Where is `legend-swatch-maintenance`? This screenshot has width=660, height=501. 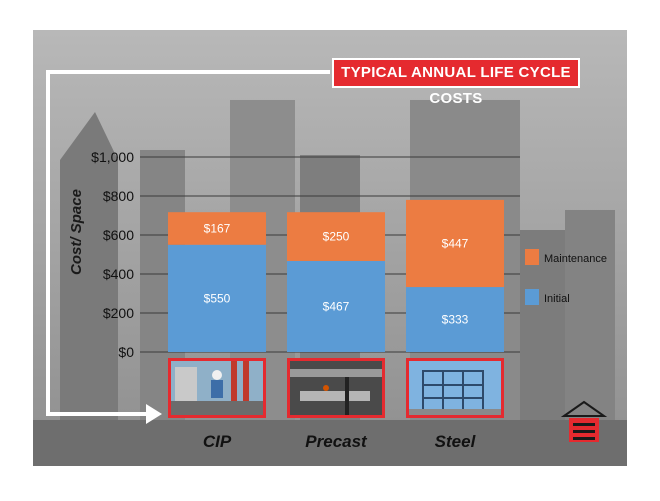 legend-swatch-maintenance is located at coordinates (532, 257).